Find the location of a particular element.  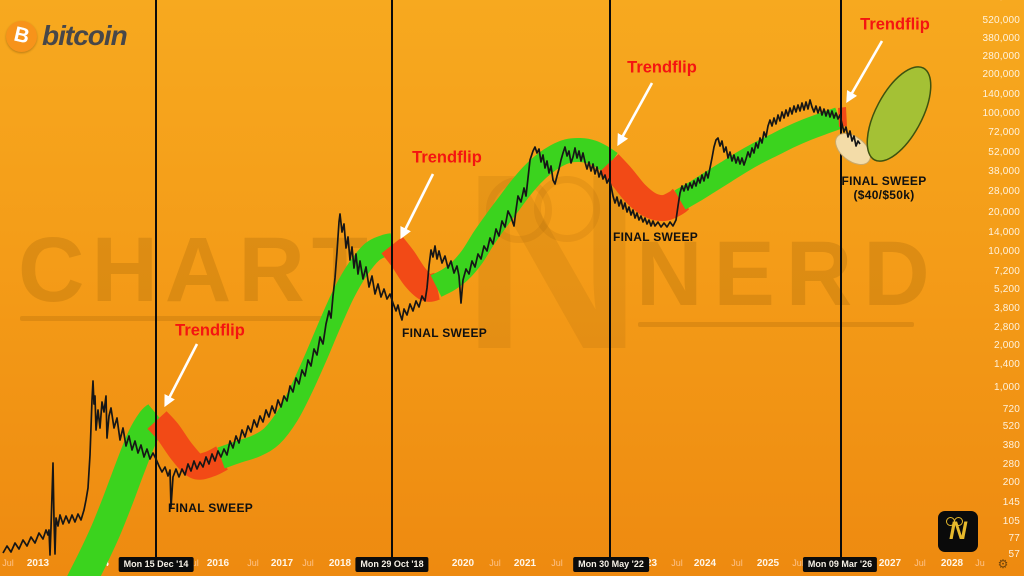

price-axis-label: 380,000 is located at coordinates (1001, 38).